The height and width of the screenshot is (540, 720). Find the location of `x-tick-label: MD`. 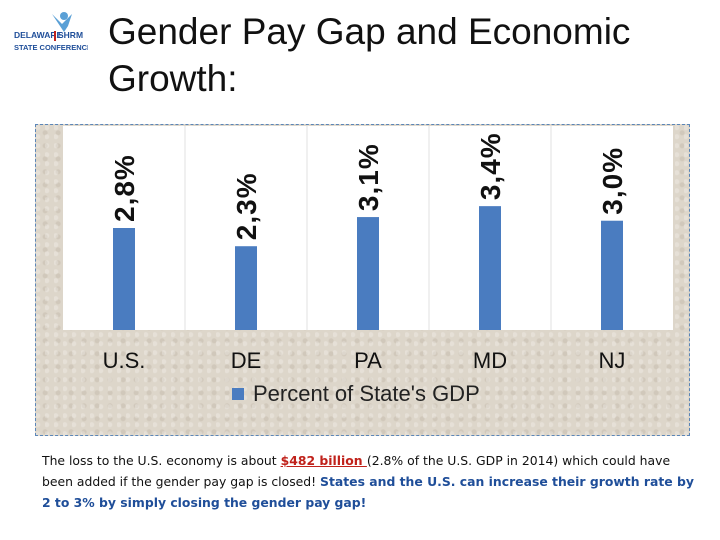

x-tick-label: MD is located at coordinates (490, 360).